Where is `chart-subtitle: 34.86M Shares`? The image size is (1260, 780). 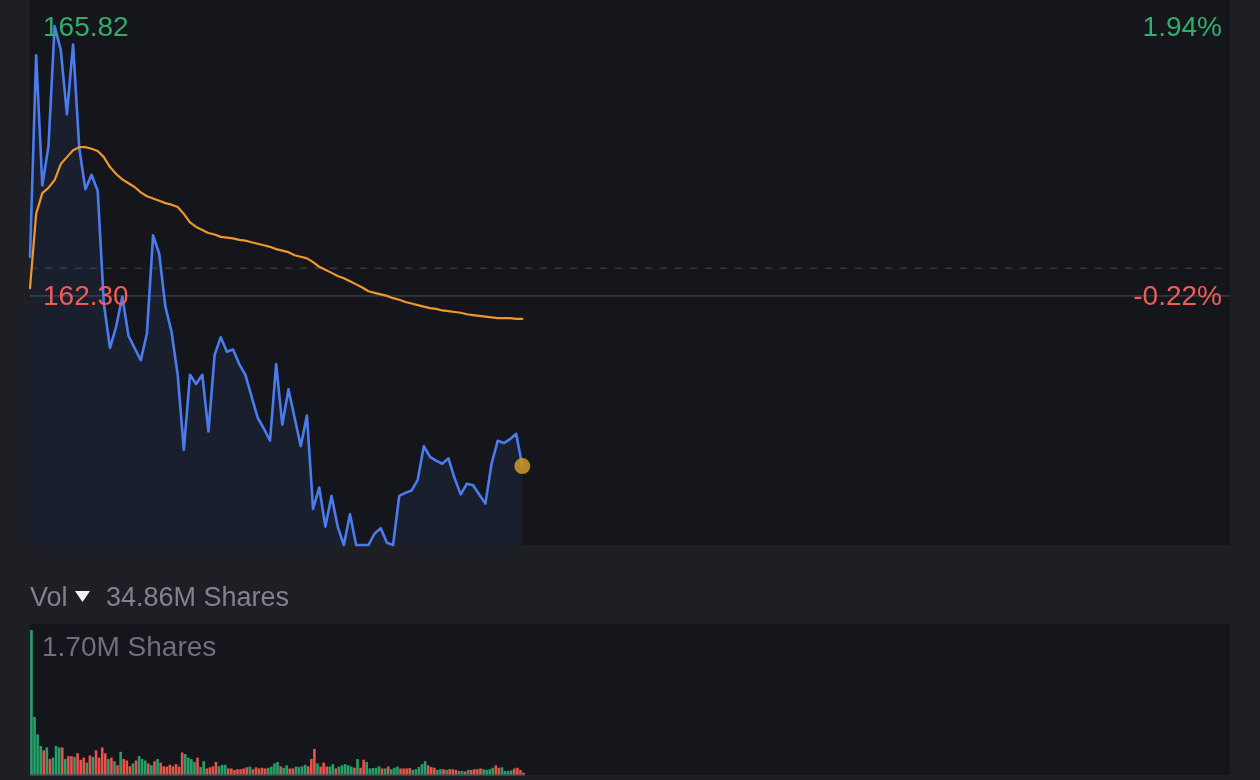 chart-subtitle: 34.86M Shares is located at coordinates (198, 597).